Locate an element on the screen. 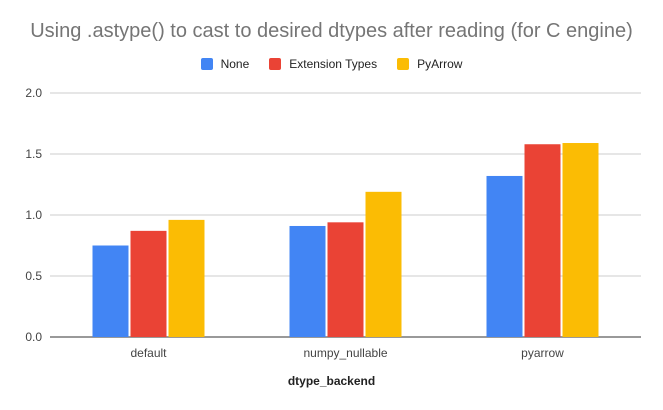 This screenshot has width=663, height=410. legend-swatch-none is located at coordinates (206, 64).